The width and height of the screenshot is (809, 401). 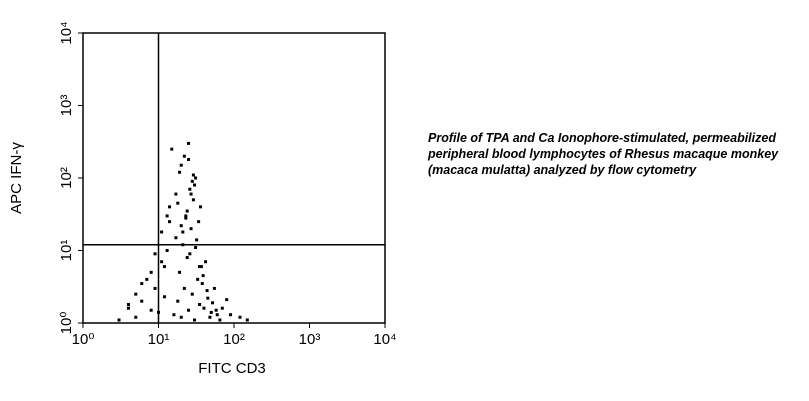 What do you see at coordinates (66, 32) in the screenshot?
I see `y-tick-label: 10⁴` at bounding box center [66, 32].